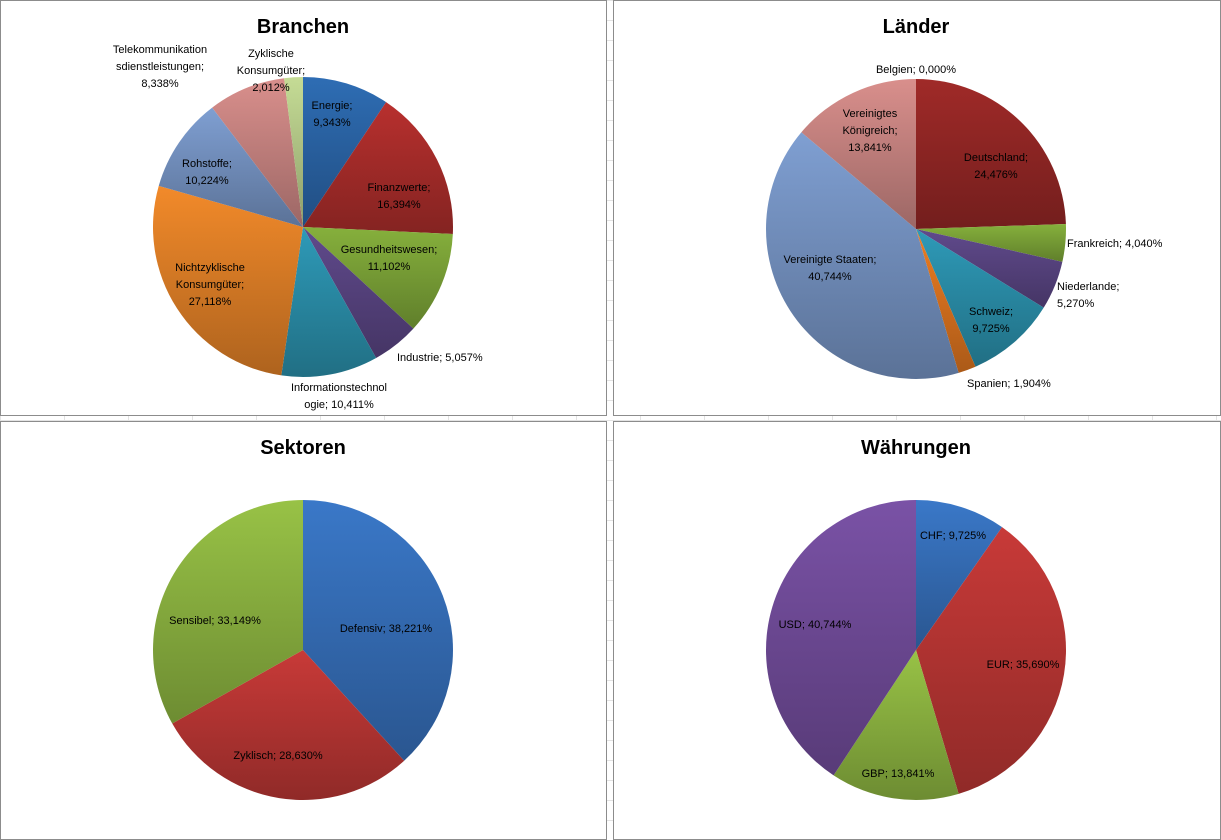 Image resolution: width=1221 pixels, height=840 pixels. I want to click on pie-slice-energie, so click(345, 152).